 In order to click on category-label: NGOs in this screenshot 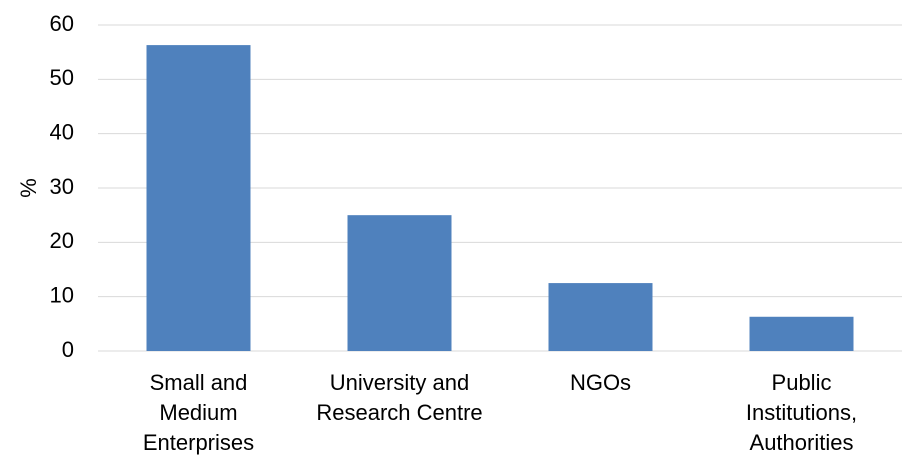, I will do `click(600, 382)`.